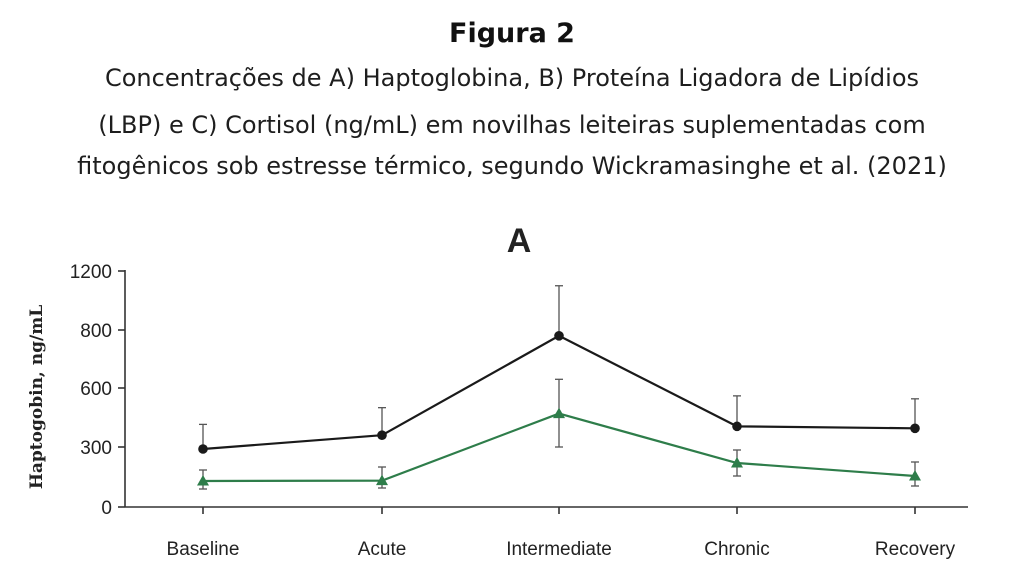 The image size is (1024, 579). I want to click on x-tick-label: Chronic, so click(736, 549).